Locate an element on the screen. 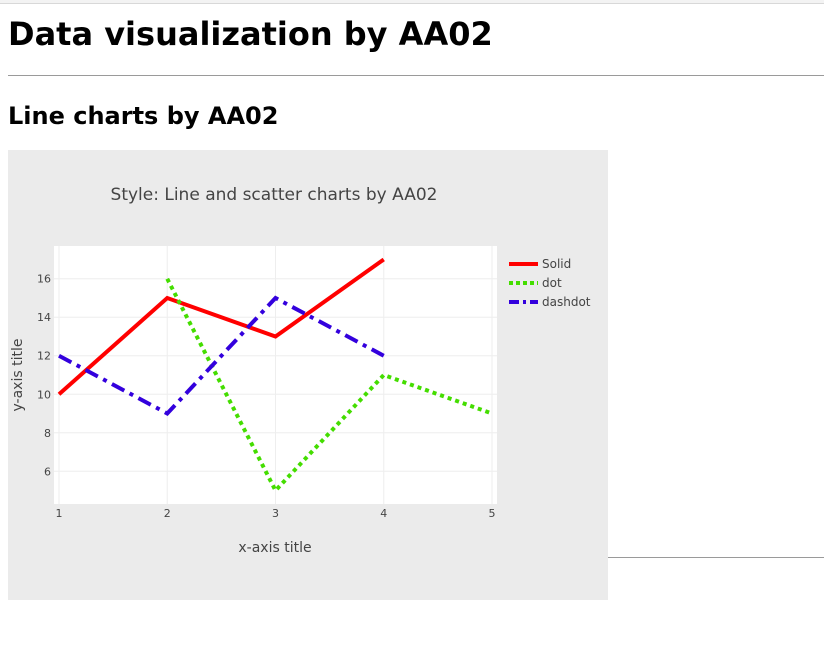 Image resolution: width=824 pixels, height=663 pixels. page-title: Data visualization by AA02 is located at coordinates (250, 34).